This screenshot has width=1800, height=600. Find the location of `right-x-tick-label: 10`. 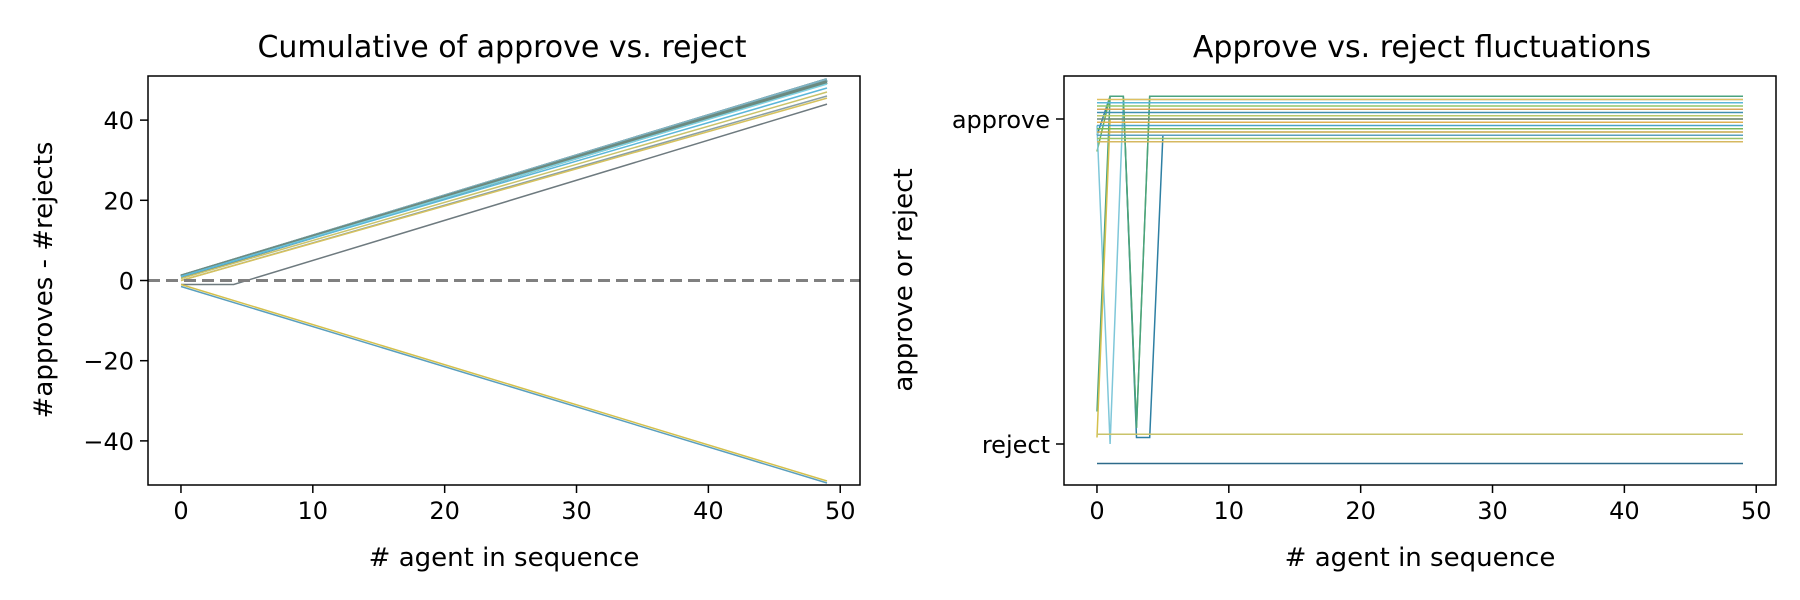

right-x-tick-label: 10 is located at coordinates (1229, 511).